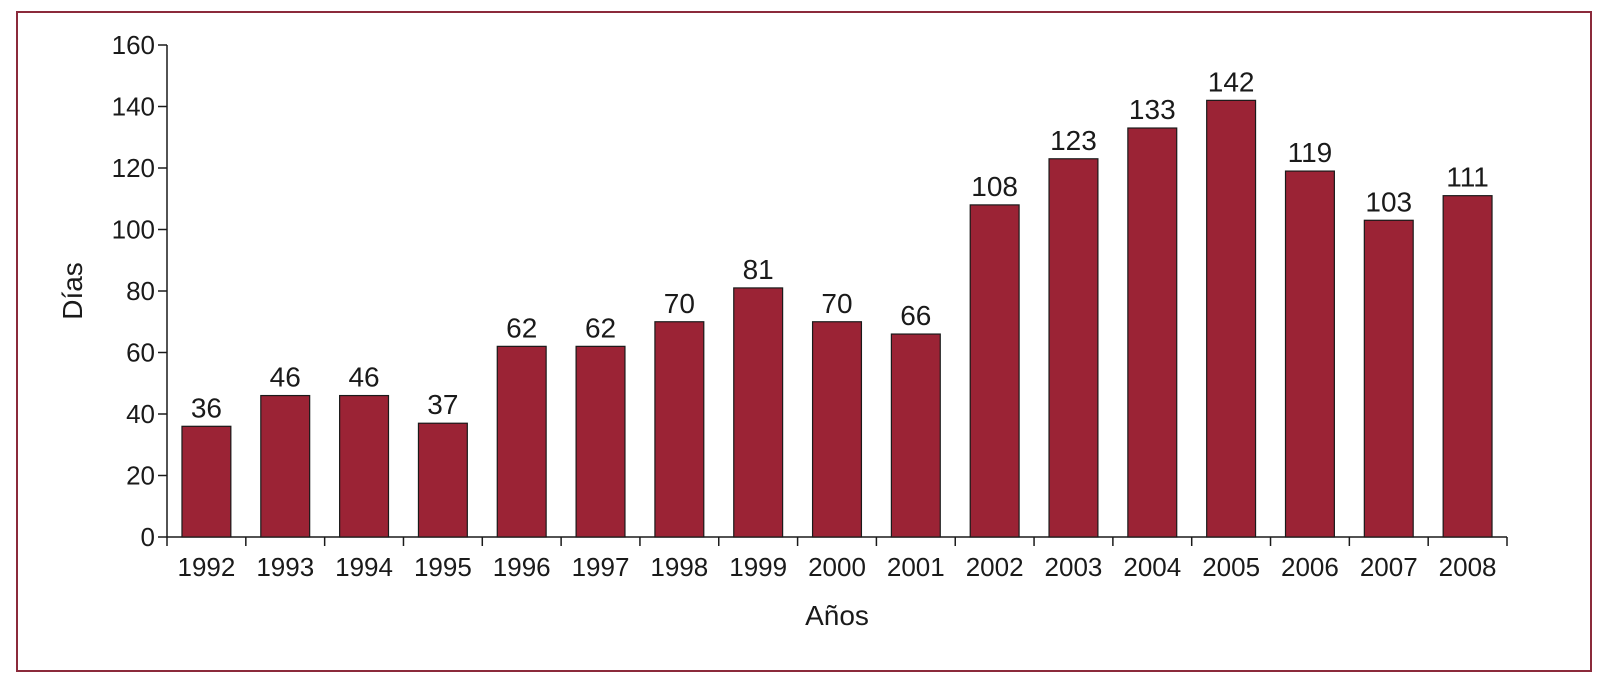  Describe the element at coordinates (72, 291) in the screenshot. I see `y-axis-title: Días` at that location.